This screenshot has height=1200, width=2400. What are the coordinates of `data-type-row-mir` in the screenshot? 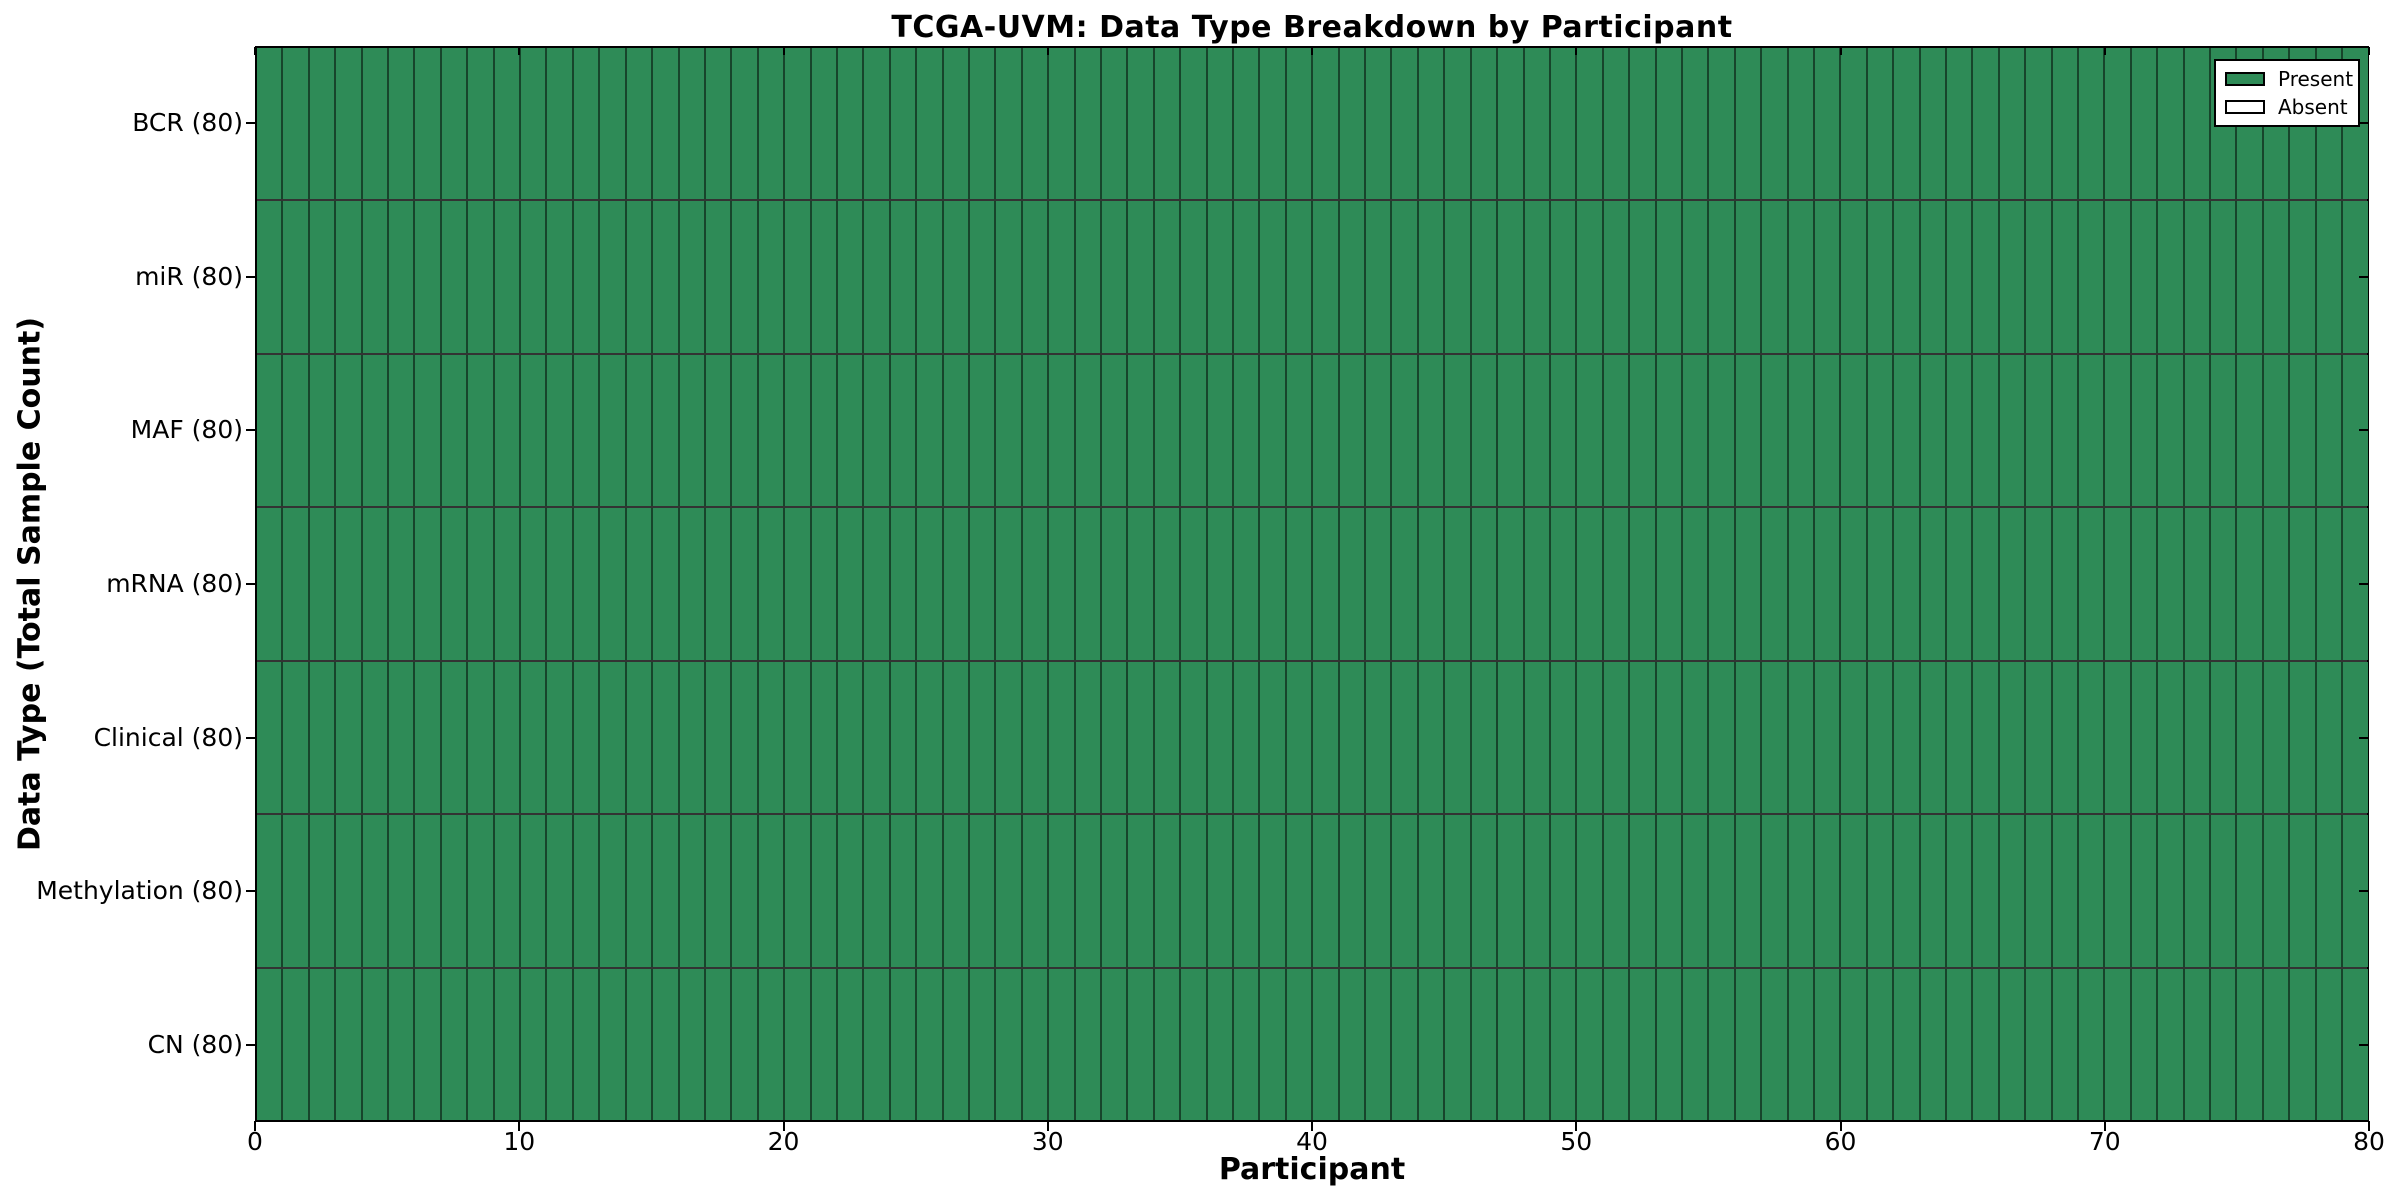 It's located at (1312, 278).